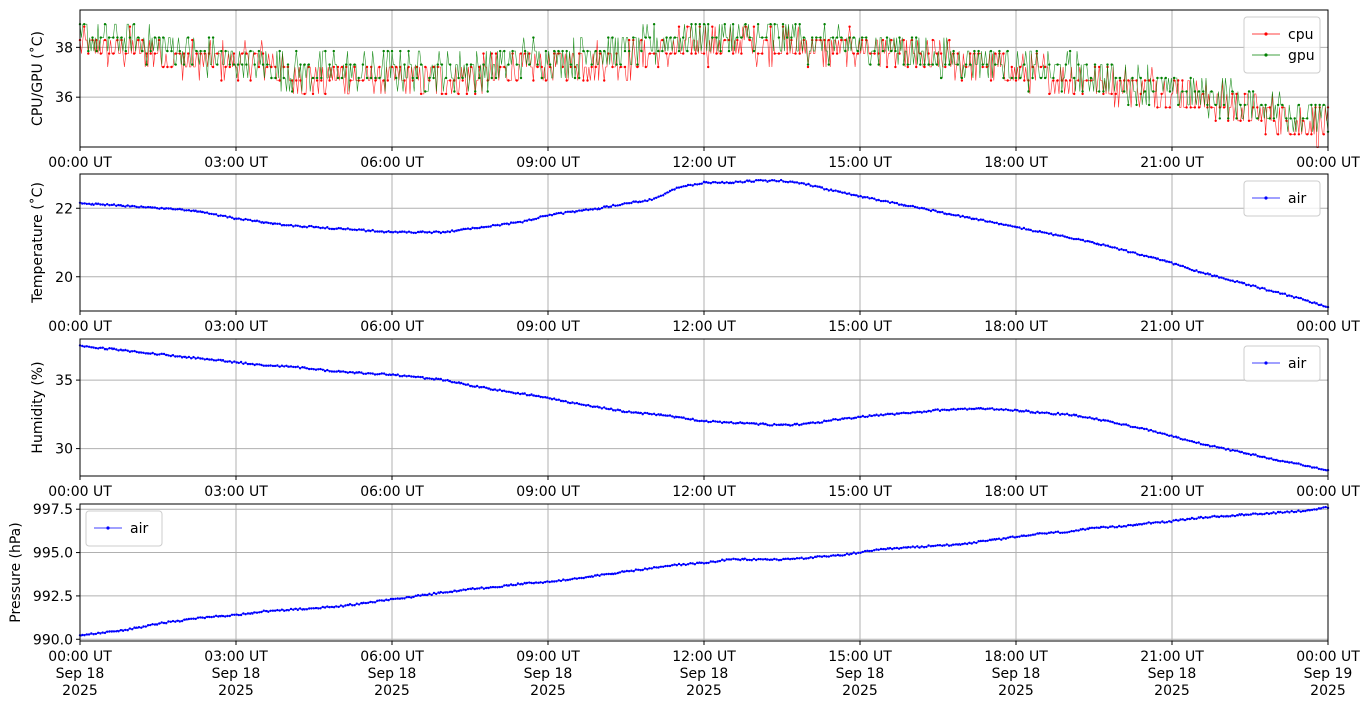 The width and height of the screenshot is (1368, 707). What do you see at coordinates (124, 528) in the screenshot?
I see `legend-box` at bounding box center [124, 528].